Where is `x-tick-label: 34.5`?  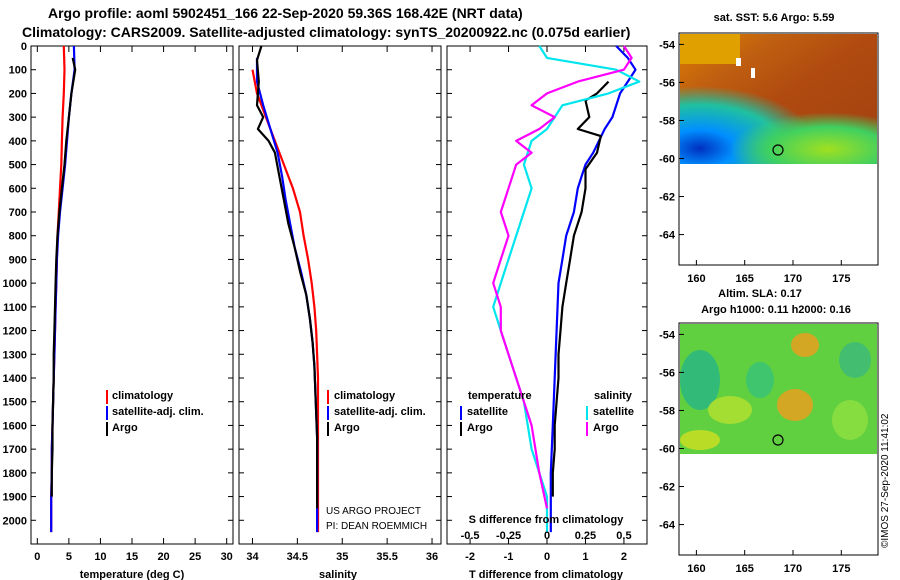 x-tick-label: 34.5 is located at coordinates (297, 557).